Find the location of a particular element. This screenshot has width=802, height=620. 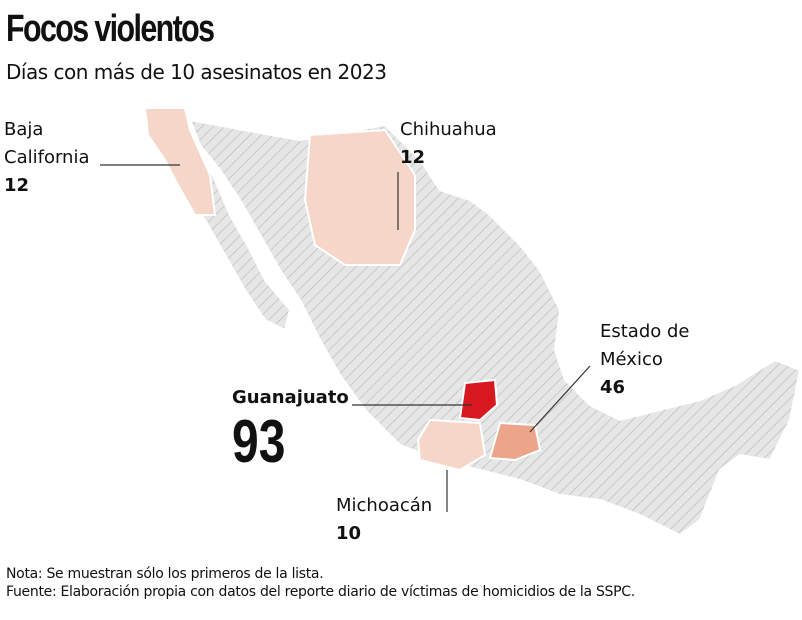

region-label: Guanajuato 93 is located at coordinates (290, 428).